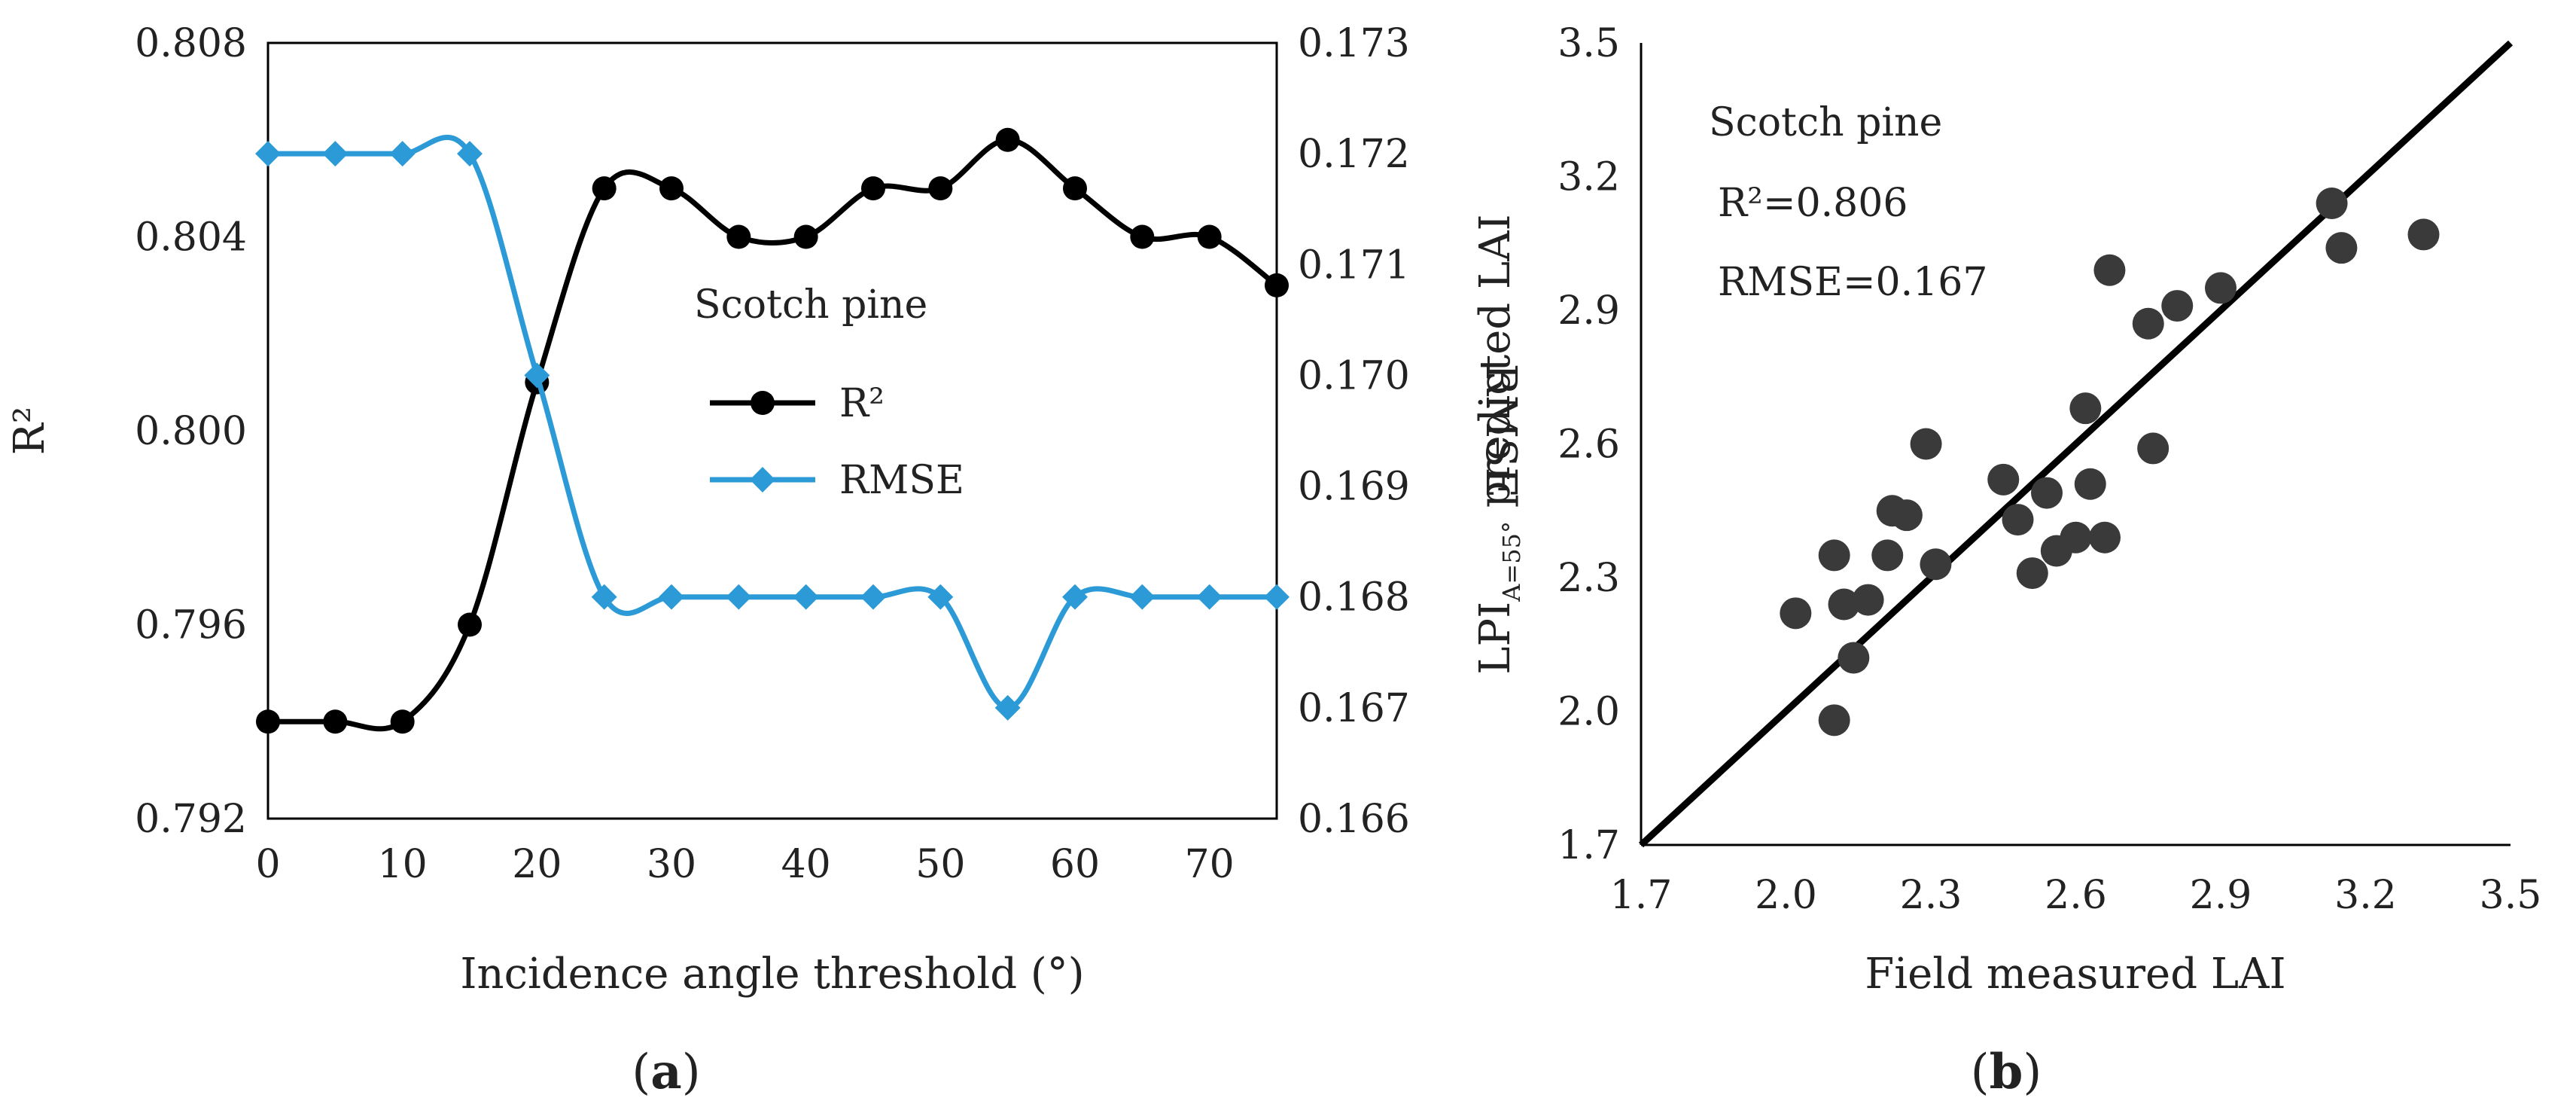 Image resolution: width=2576 pixels, height=1101 pixels. What do you see at coordinates (1354, 488) in the screenshot?
I see `y2-tick-label: 0.169` at bounding box center [1354, 488].